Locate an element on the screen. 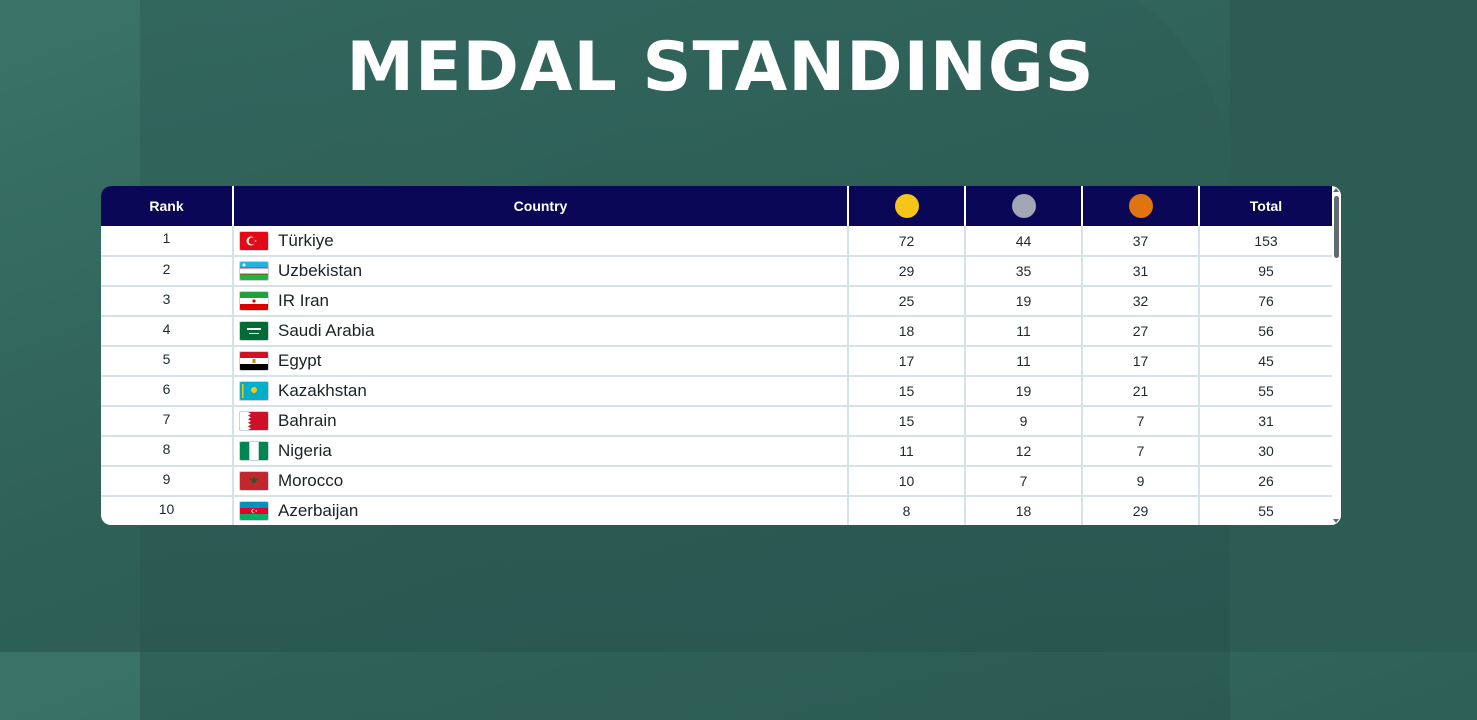 This screenshot has width=1477, height=720. country-name: Uzbekistan is located at coordinates (320, 270).